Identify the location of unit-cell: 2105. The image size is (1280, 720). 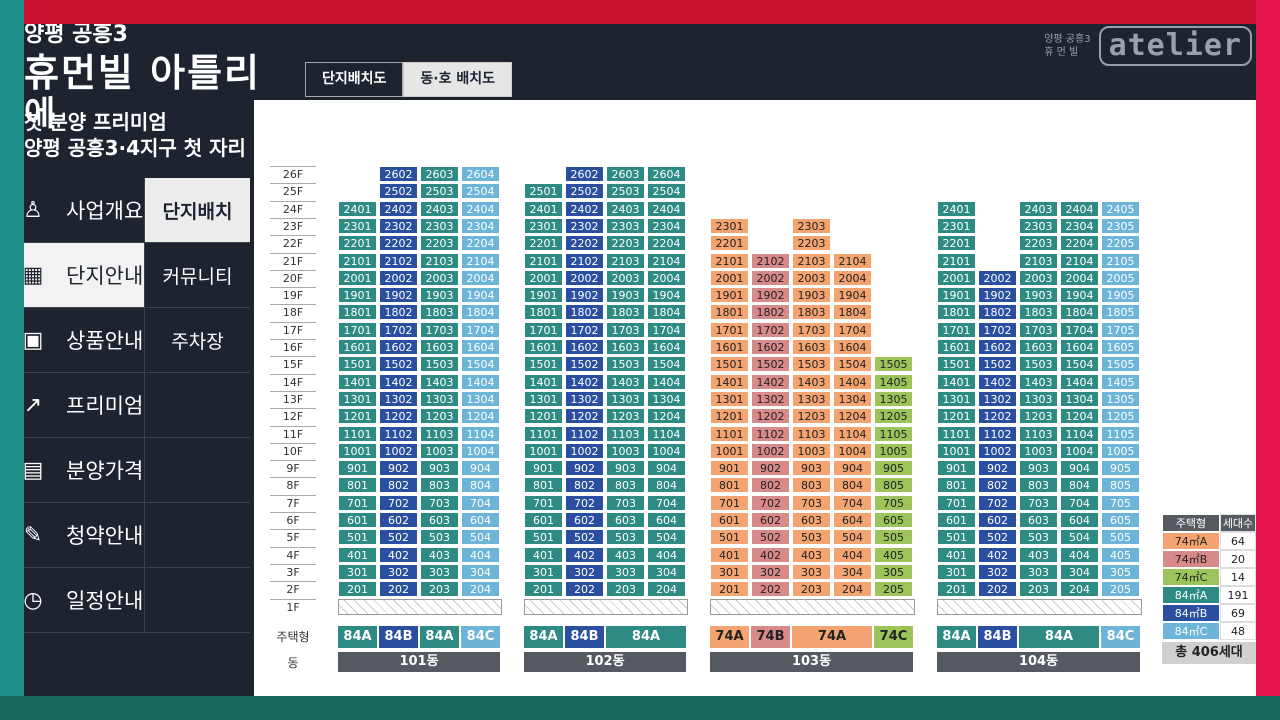
(1120, 260).